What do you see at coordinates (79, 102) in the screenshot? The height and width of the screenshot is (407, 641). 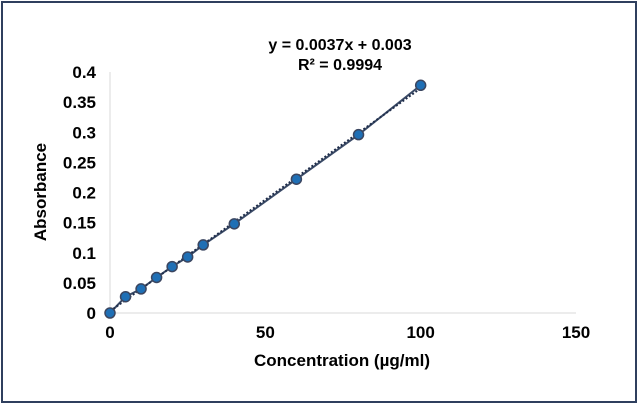 I see `y-tick-label: 0.35` at bounding box center [79, 102].